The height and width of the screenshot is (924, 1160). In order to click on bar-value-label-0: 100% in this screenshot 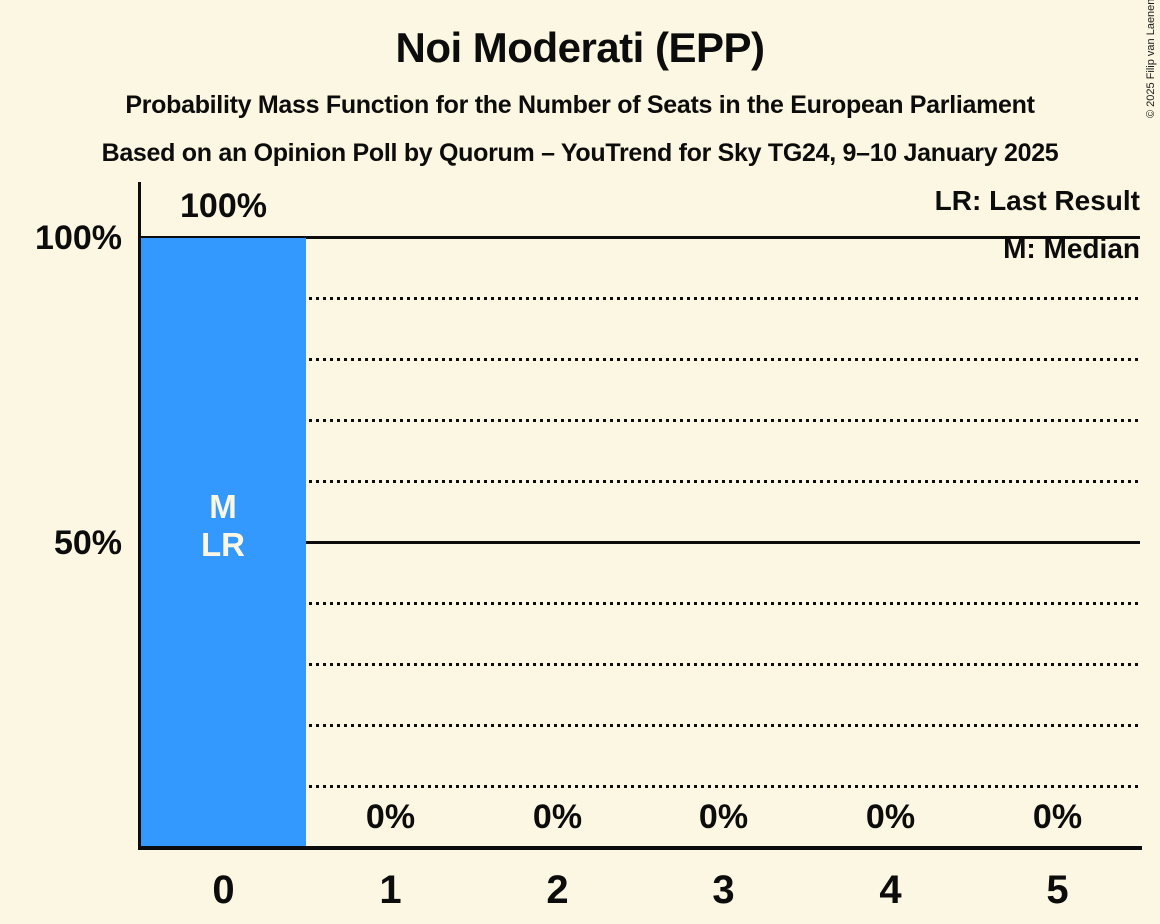, I will do `click(223, 206)`.